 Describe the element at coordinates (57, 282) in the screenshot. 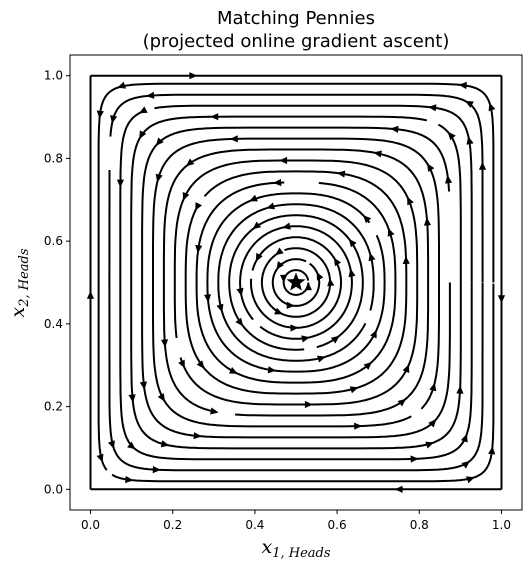

I see `y-axis-ticks: 0.0 0.2 0.4 0.6 0.8 1.0` at that location.